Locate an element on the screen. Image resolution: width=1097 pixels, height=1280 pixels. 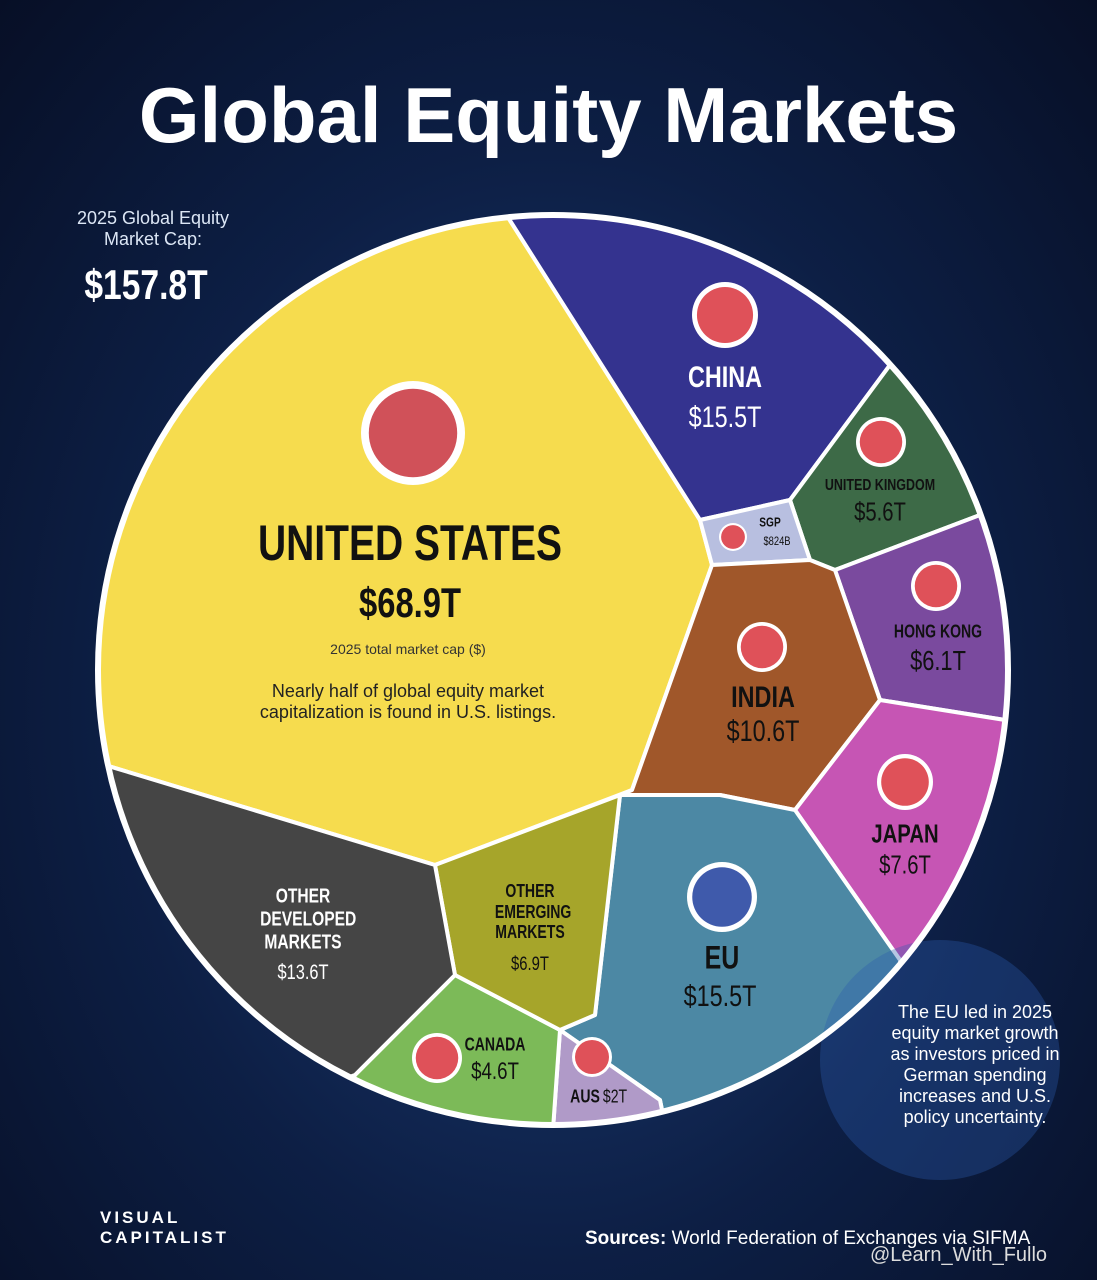
category-label: OTHER EMERGING MARKETS is located at coordinates (533, 911).